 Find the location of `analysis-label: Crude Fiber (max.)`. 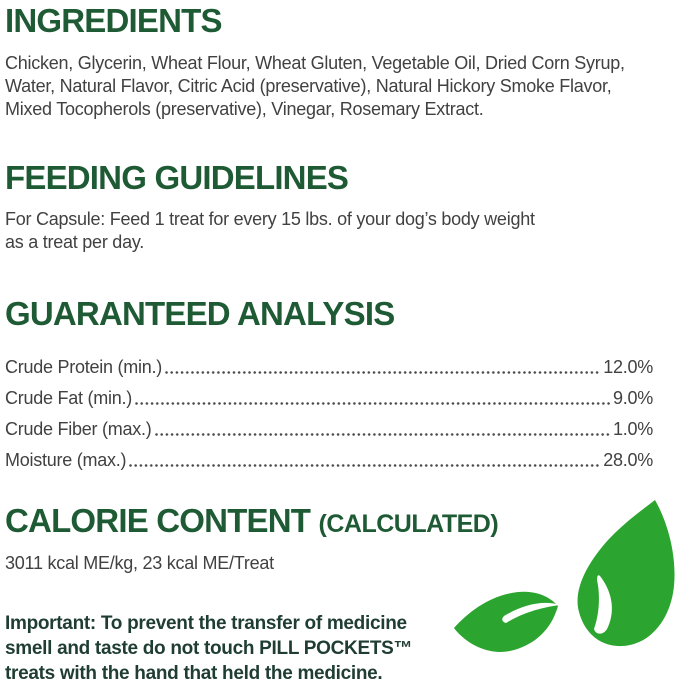

analysis-label: Crude Fiber (max.) is located at coordinates (78, 428).